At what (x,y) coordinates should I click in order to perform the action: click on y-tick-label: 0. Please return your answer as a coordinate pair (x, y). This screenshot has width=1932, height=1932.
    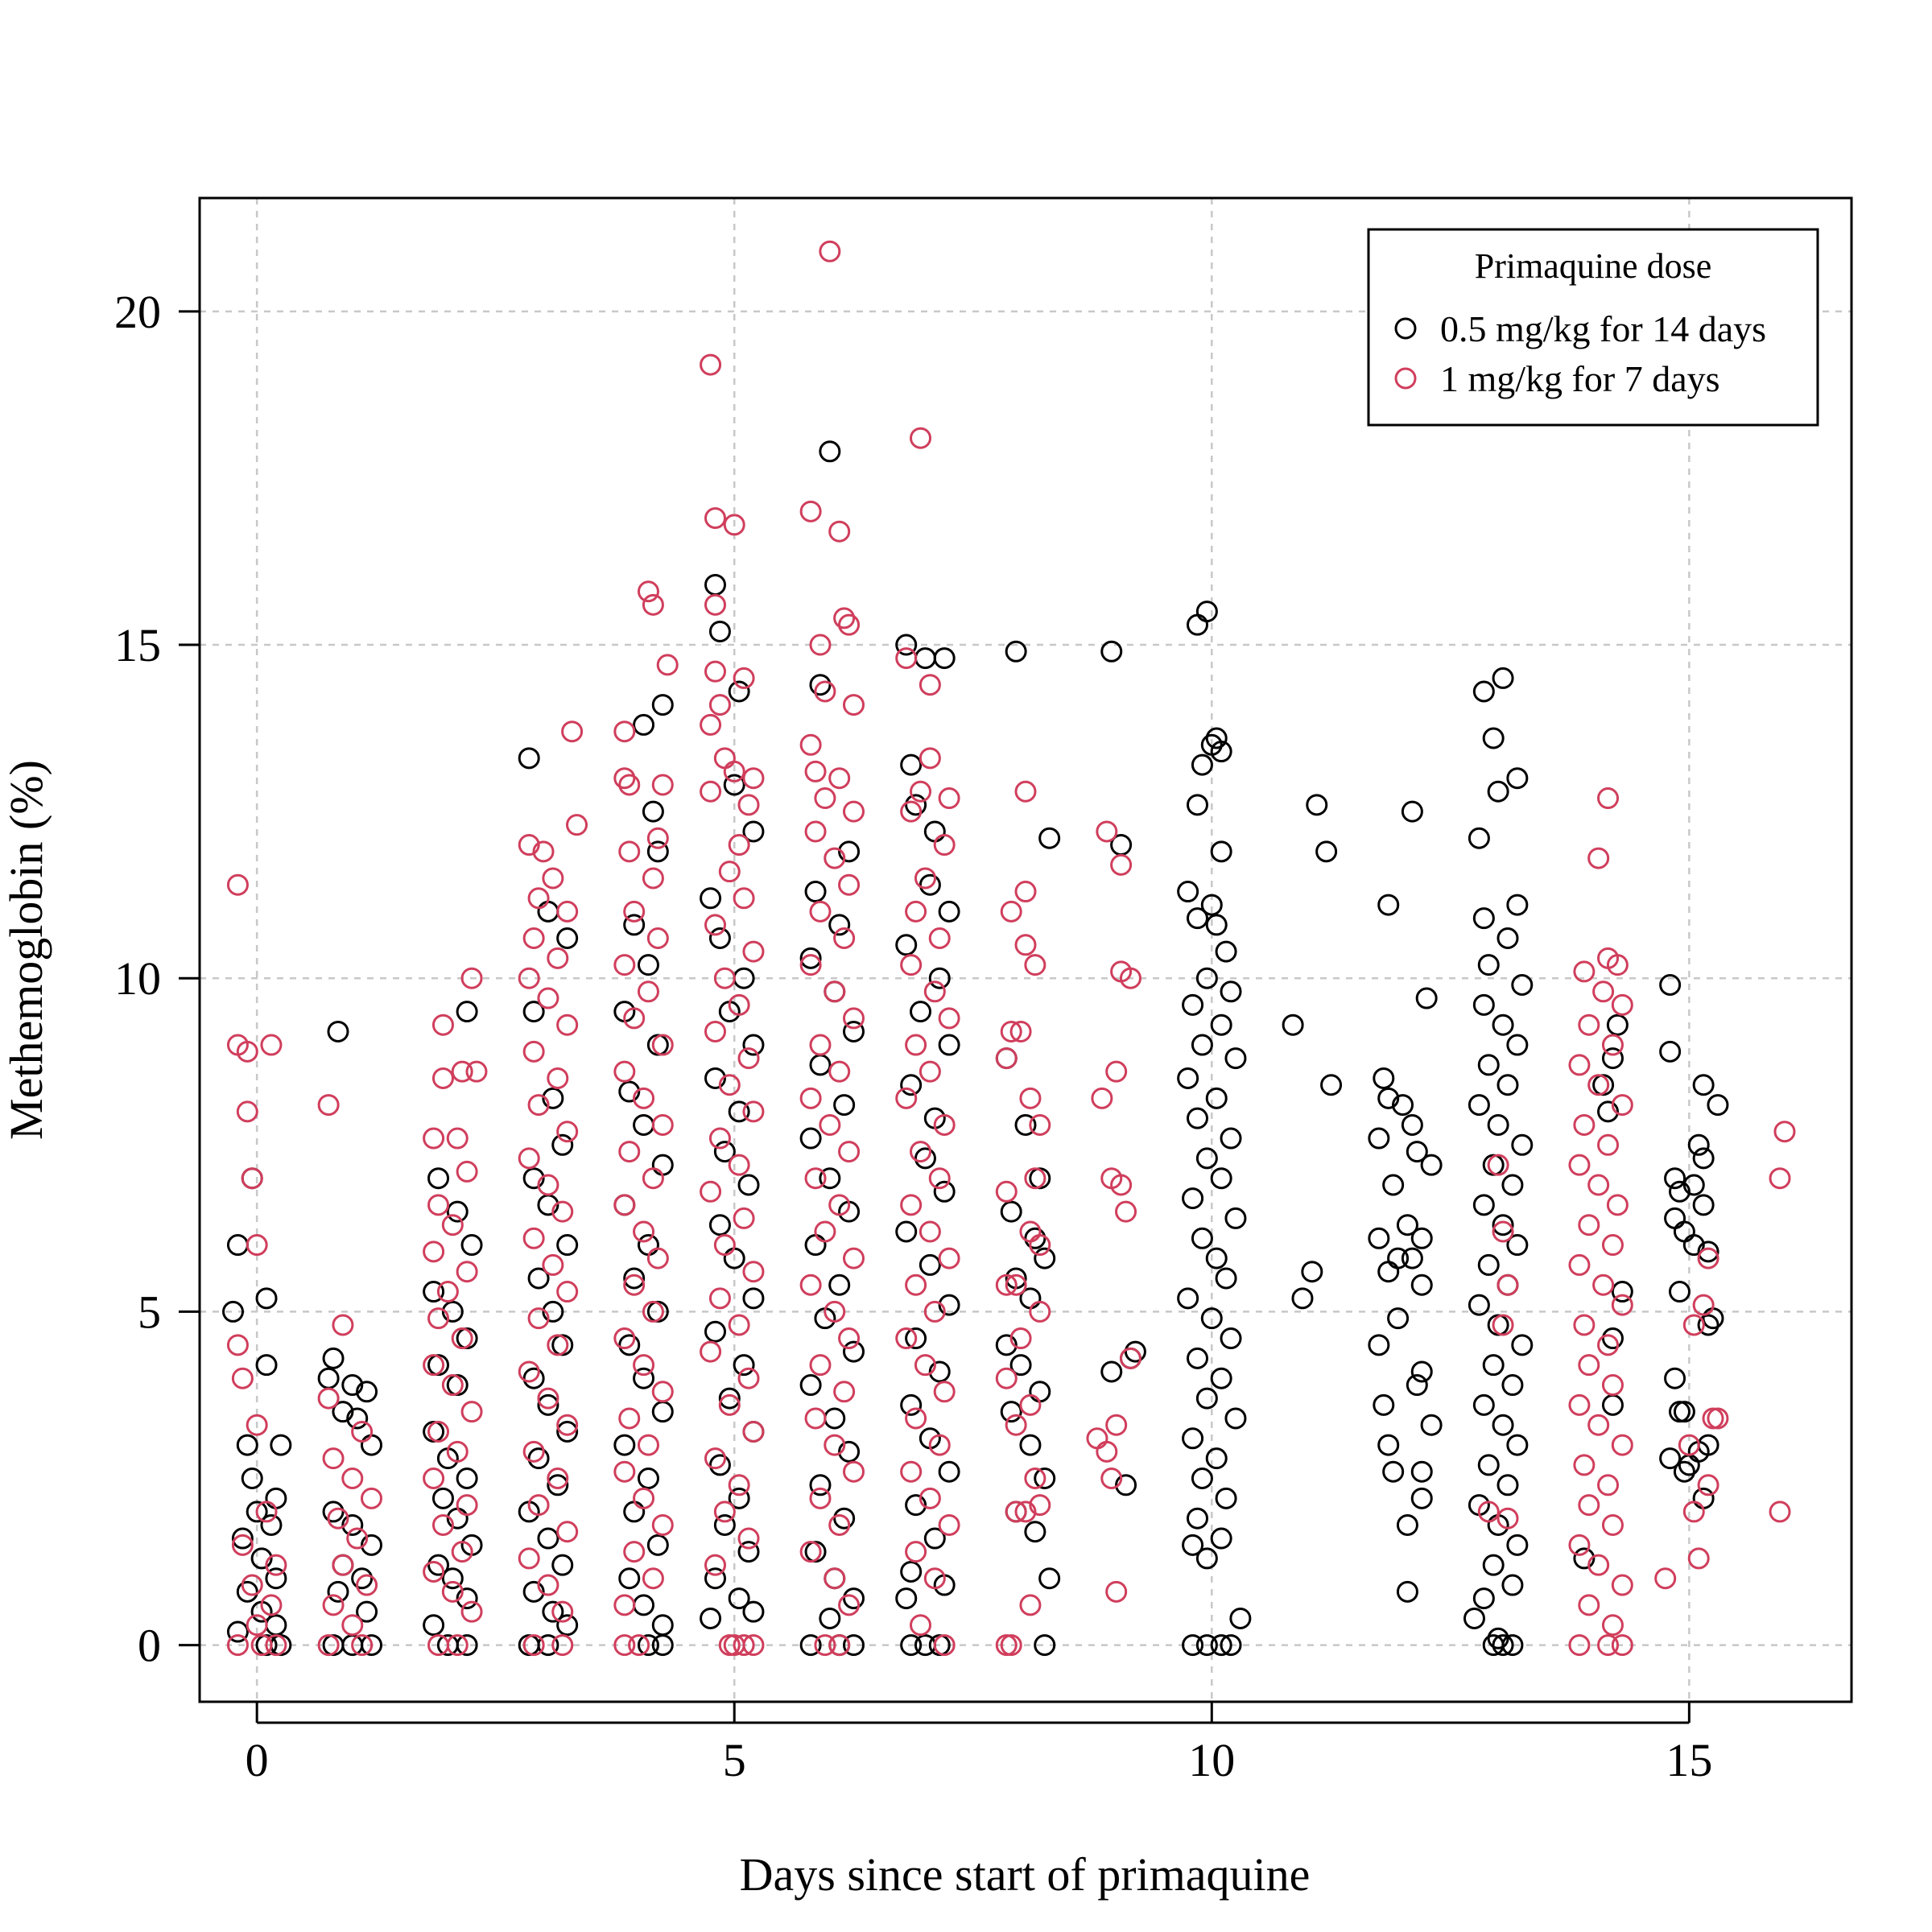
    Looking at the image, I should click on (149, 1646).